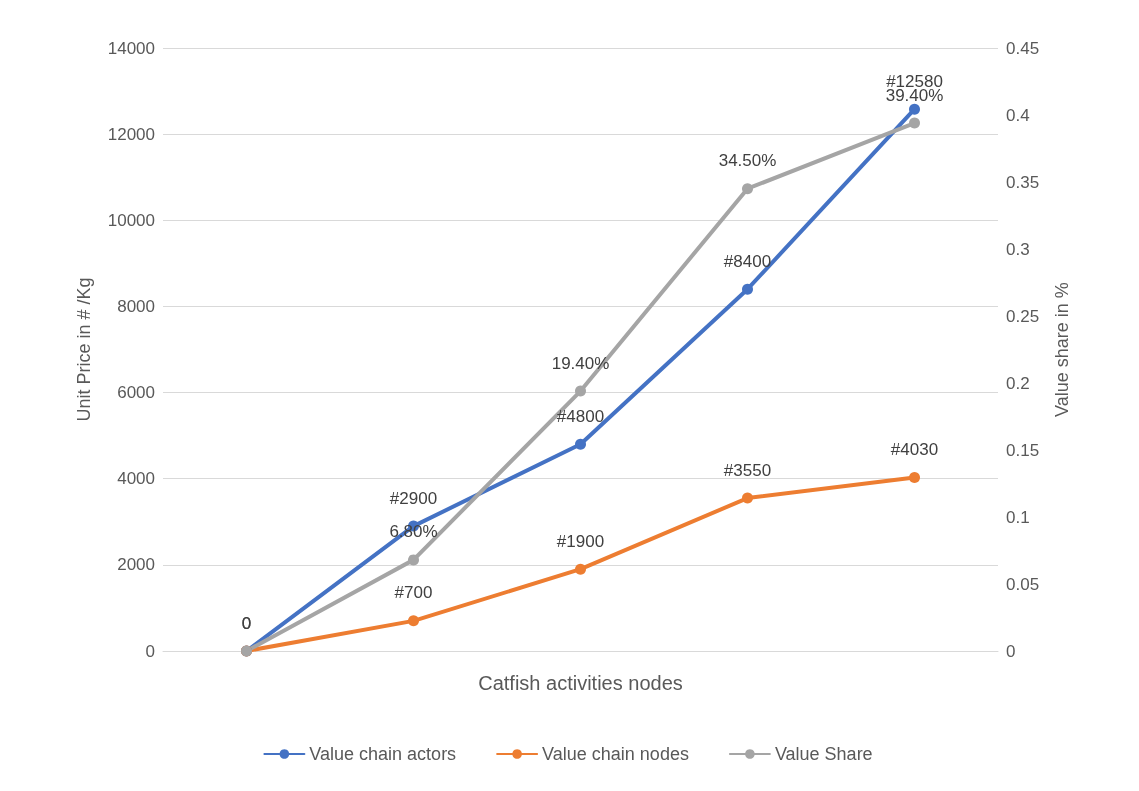  What do you see at coordinates (131, 48) in the screenshot?
I see `y-tick-label: 14000` at bounding box center [131, 48].